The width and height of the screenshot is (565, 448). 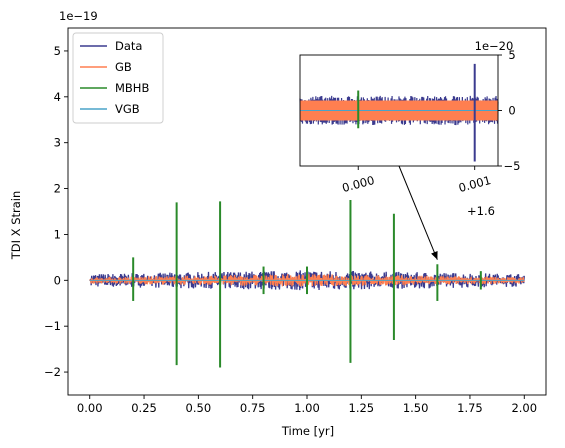 I want to click on x-tick-label-1: 0.25, so click(x=144, y=408).